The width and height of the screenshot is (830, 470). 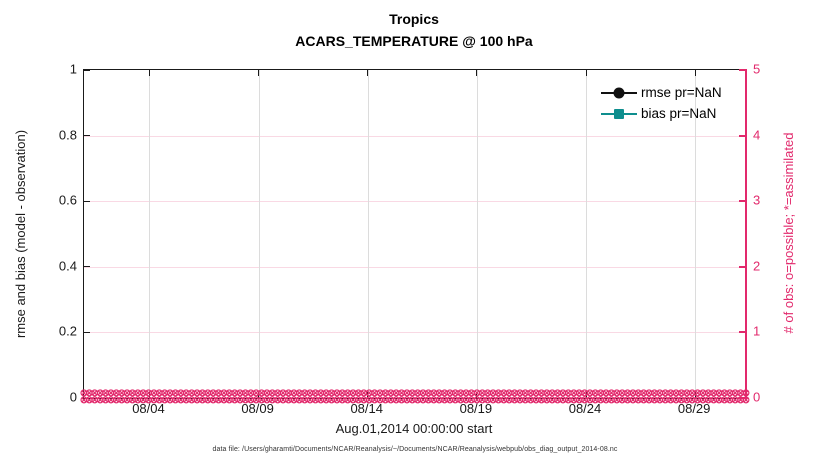 What do you see at coordinates (73, 69) in the screenshot?
I see `left-ytick-label: 1` at bounding box center [73, 69].